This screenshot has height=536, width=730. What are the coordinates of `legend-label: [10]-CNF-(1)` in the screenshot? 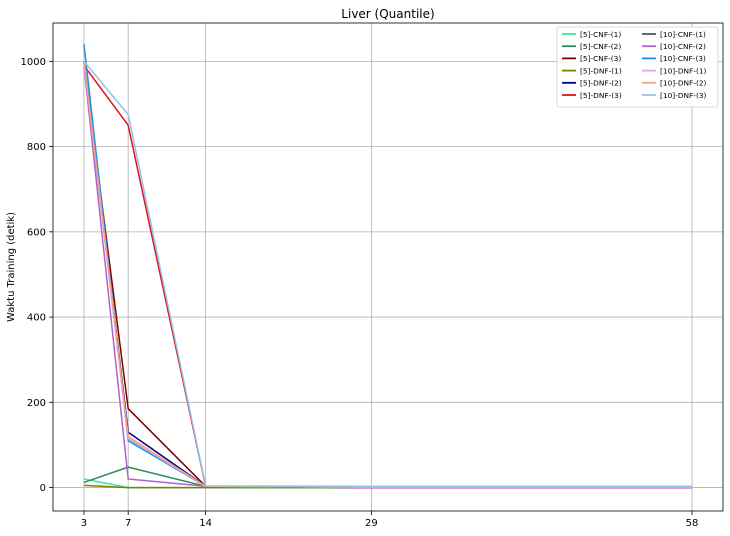 It's located at (683, 34).